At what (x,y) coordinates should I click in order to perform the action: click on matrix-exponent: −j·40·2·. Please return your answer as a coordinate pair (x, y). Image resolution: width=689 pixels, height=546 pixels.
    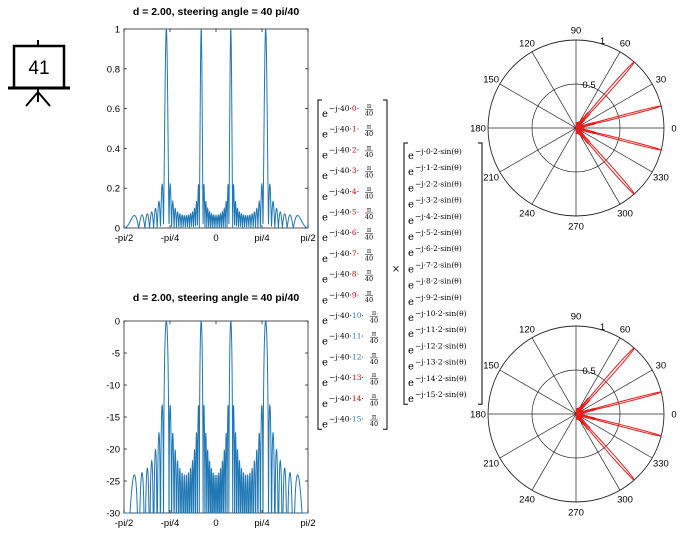
    Looking at the image, I should click on (344, 149).